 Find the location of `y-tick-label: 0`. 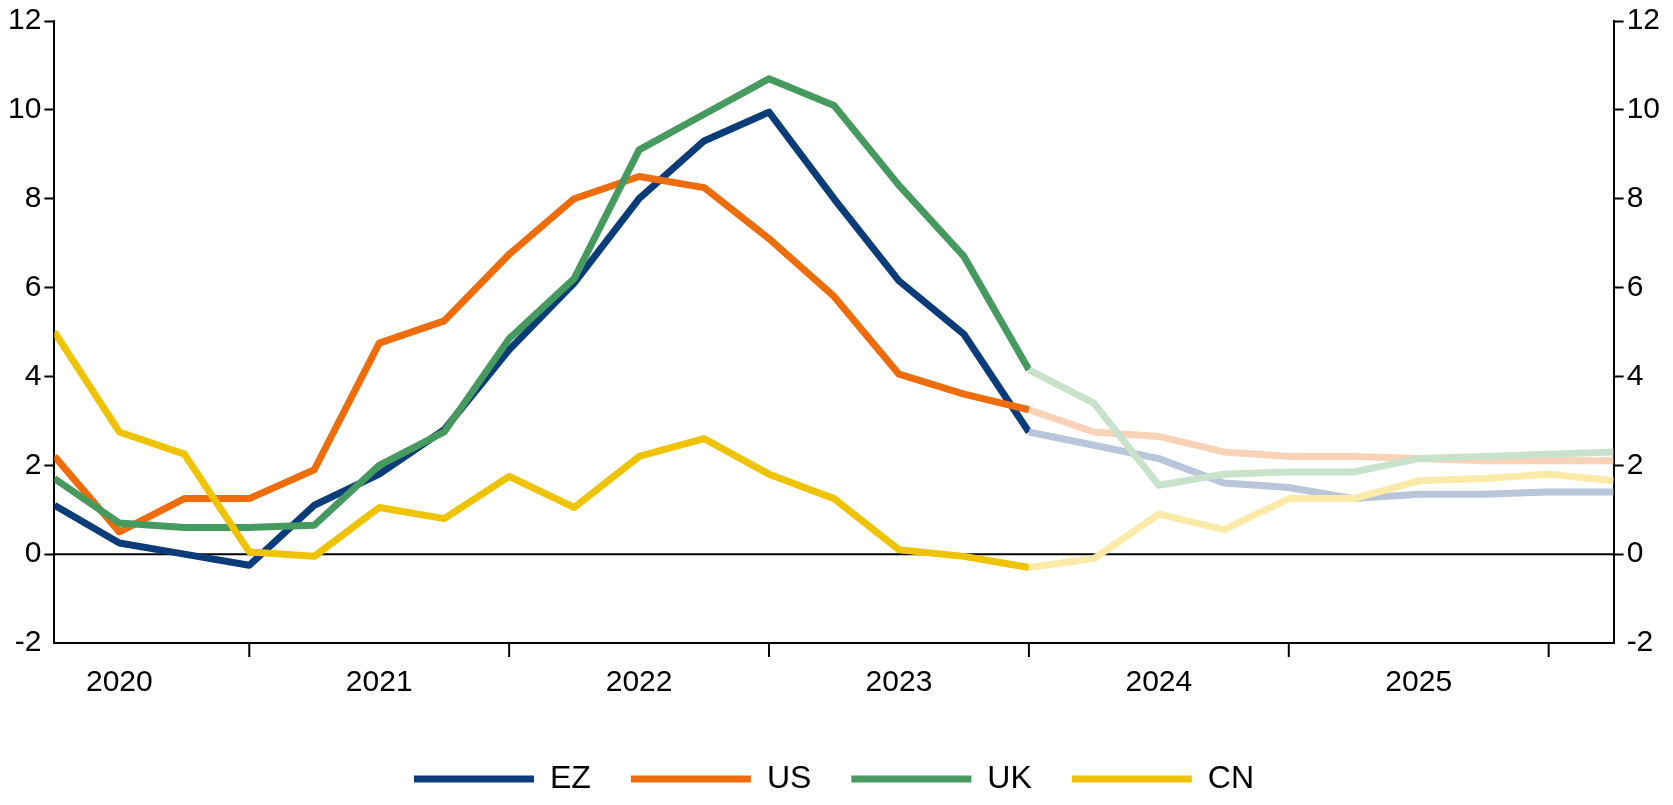

y-tick-label: 0 is located at coordinates (33, 552).